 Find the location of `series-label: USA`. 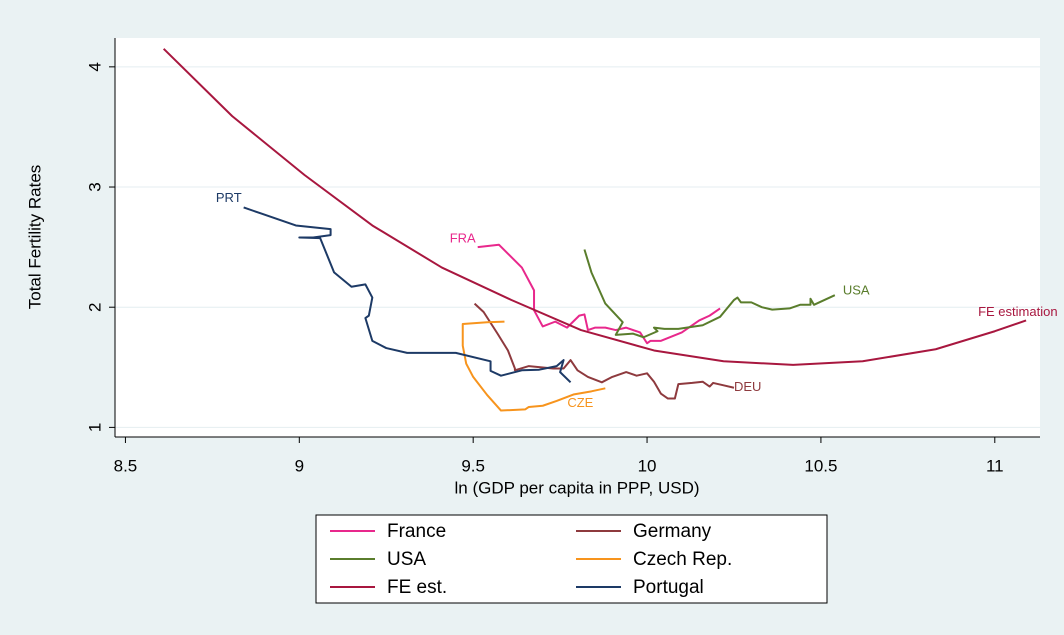

series-label: USA is located at coordinates (856, 290).